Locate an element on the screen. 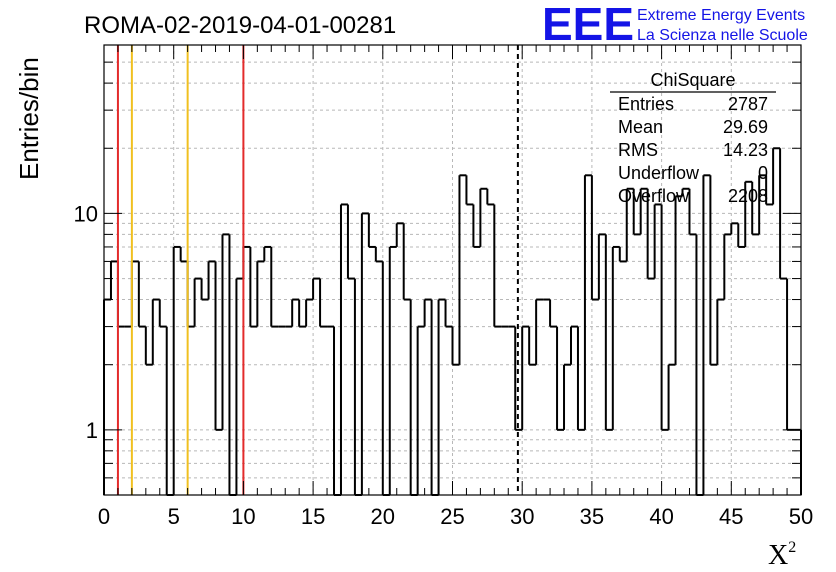 This screenshot has height=572, width=836. x-tick-label: 5 is located at coordinates (174, 516).